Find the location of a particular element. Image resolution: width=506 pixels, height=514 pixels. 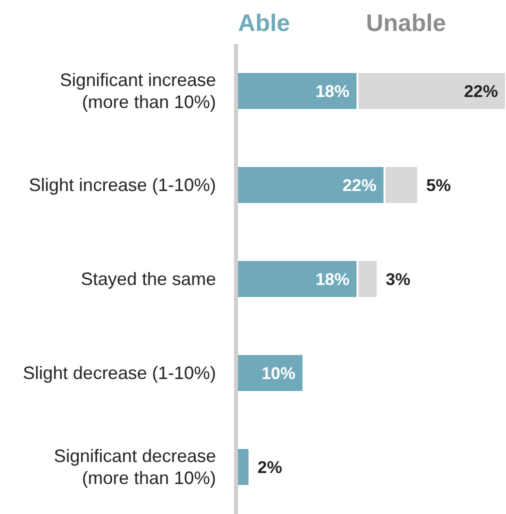

y-tick-label: Stayed the same is located at coordinates (148, 279).